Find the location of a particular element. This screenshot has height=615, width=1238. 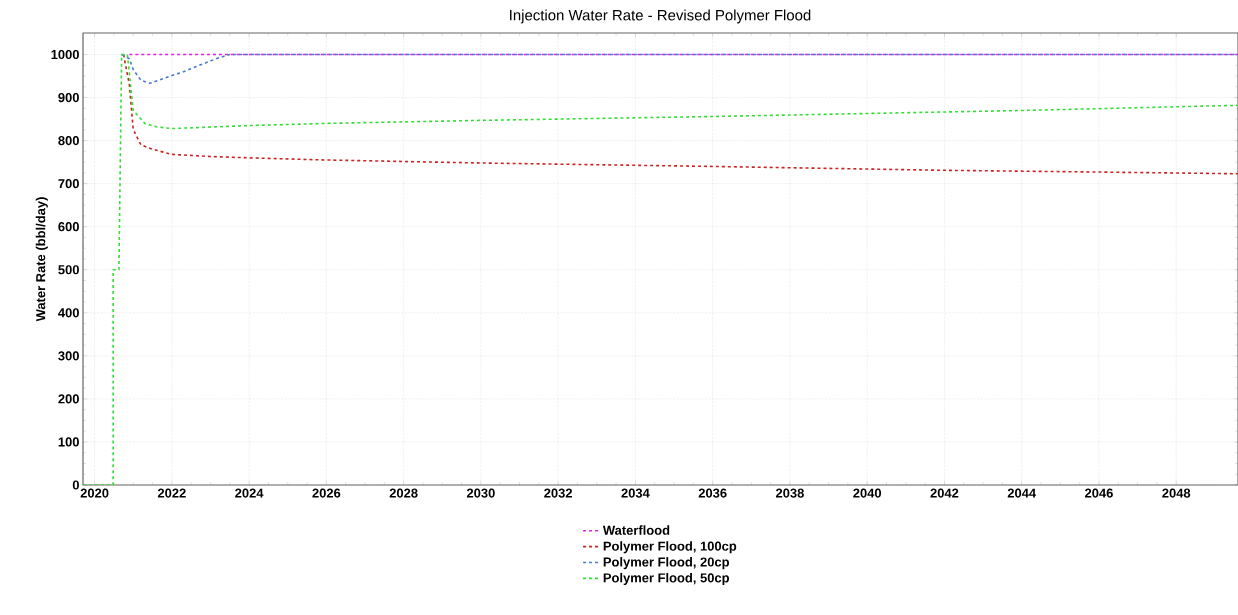

y-axis-title: Water Rate (bbl/day) is located at coordinates (41, 259).